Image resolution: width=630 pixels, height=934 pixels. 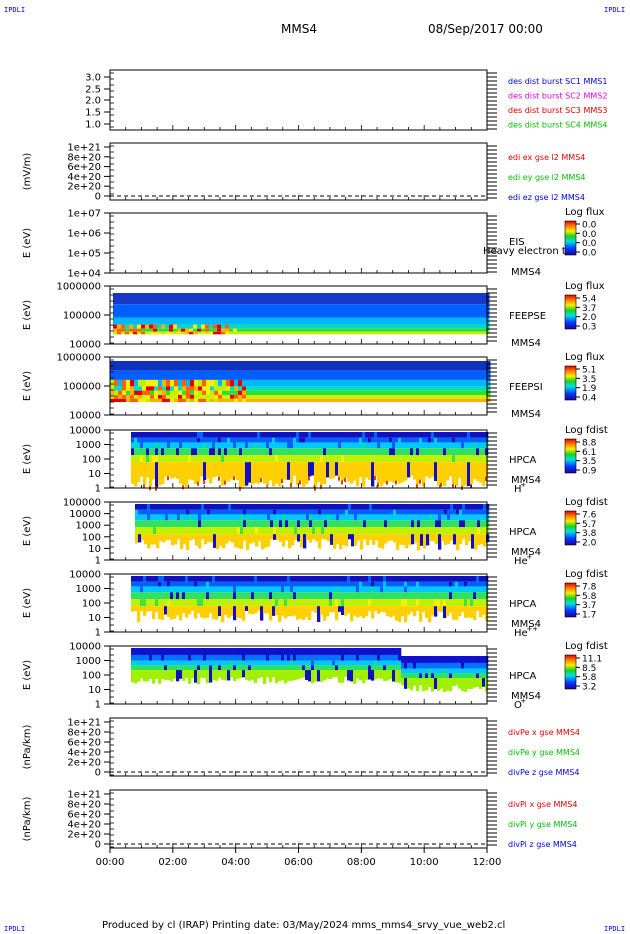 I want to click on legend-desdist-1: des dist burst SC2 MMS2, so click(x=557, y=96).